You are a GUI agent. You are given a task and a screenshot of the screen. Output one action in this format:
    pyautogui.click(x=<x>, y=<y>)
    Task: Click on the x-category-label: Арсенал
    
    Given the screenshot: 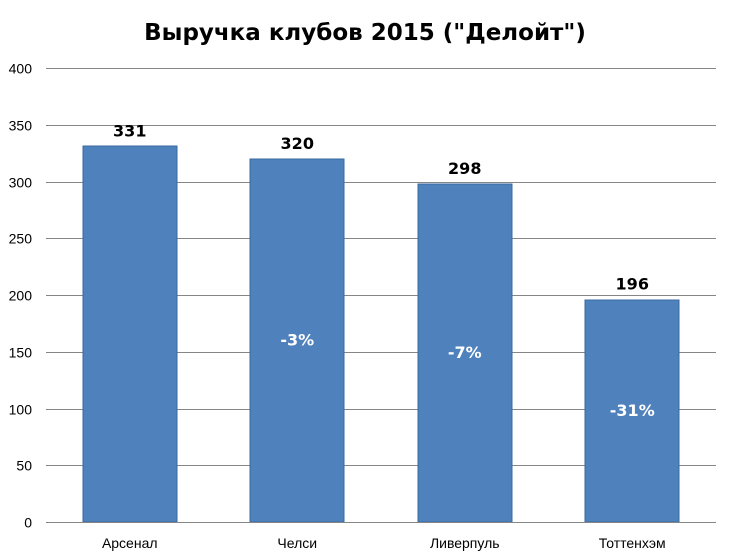 What is the action you would take?
    pyautogui.click(x=130, y=543)
    